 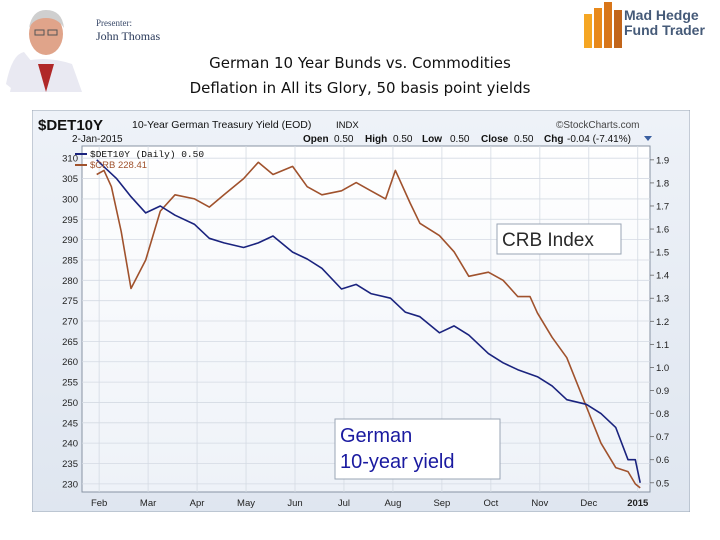 What do you see at coordinates (99, 503) in the screenshot?
I see `x-tick-label: Feb` at bounding box center [99, 503].